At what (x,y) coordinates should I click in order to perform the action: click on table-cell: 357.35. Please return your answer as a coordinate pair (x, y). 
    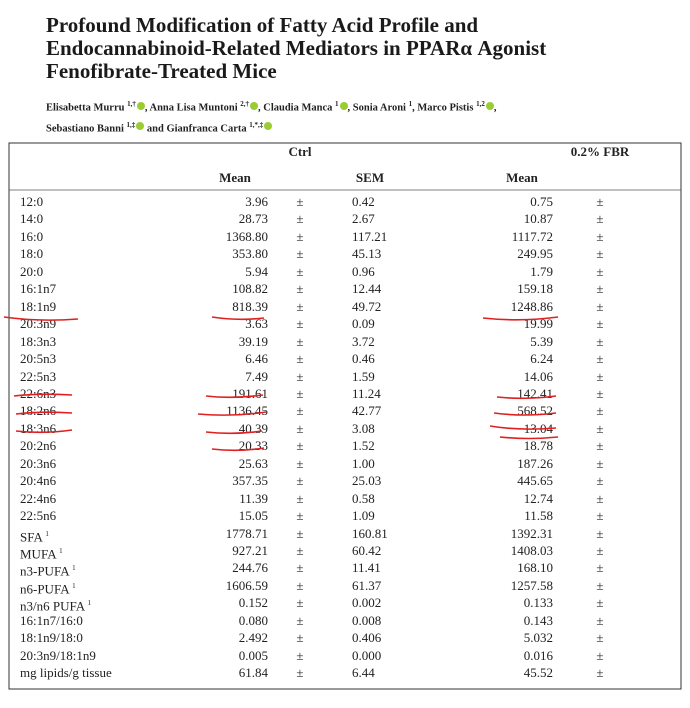
    Looking at the image, I should click on (250, 481).